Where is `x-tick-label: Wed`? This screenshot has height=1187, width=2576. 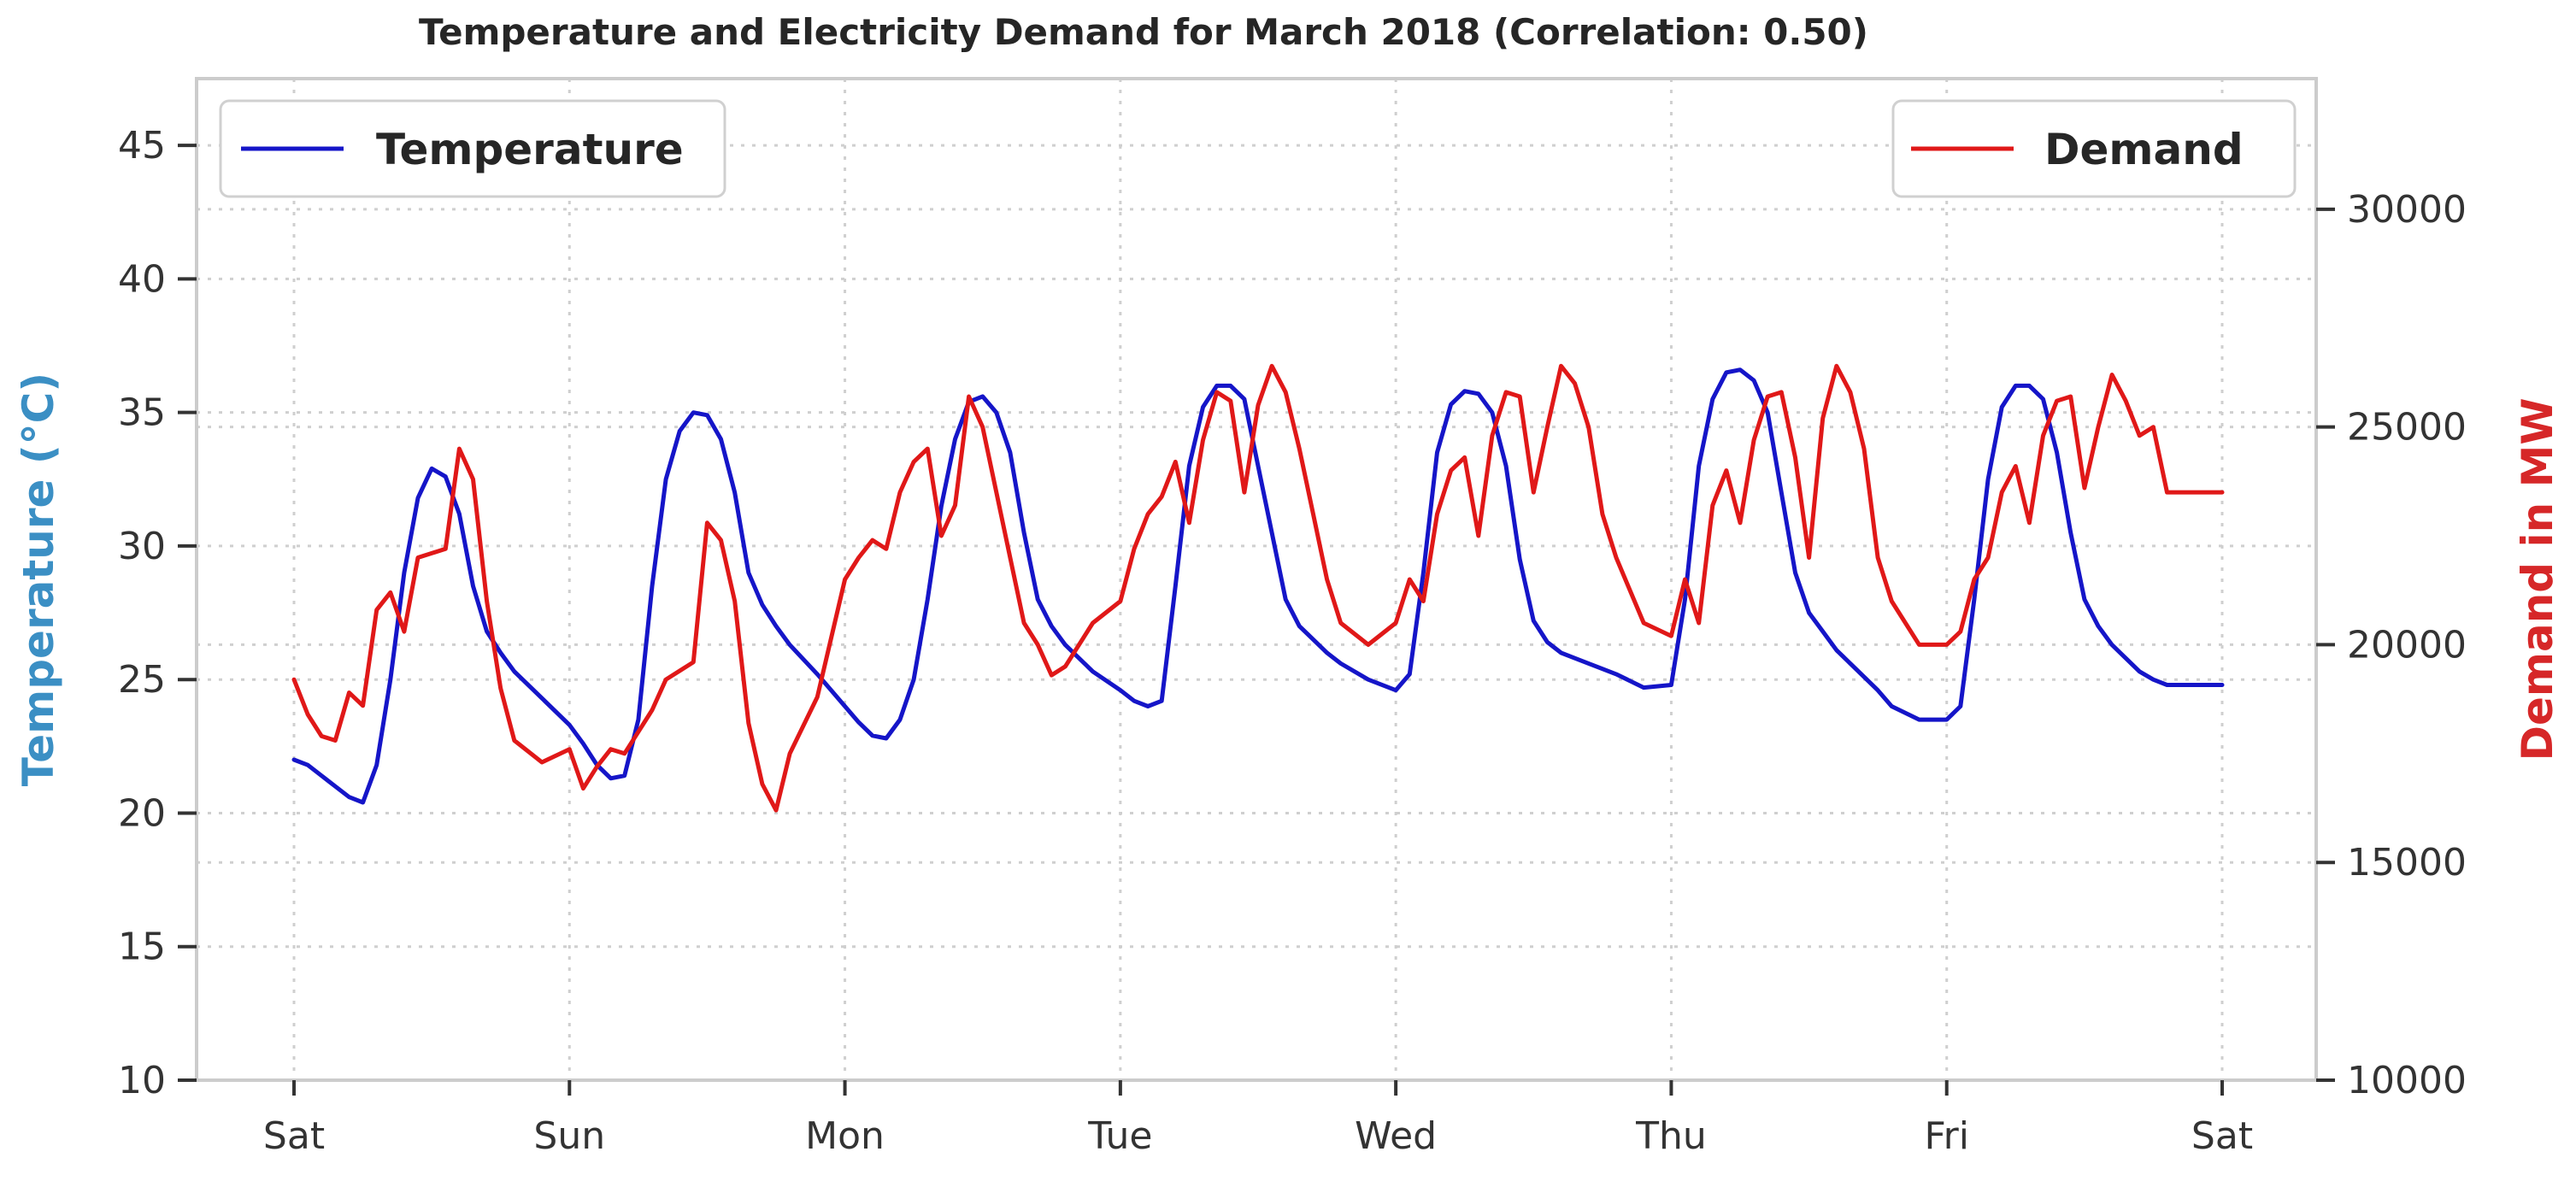 x-tick-label: Wed is located at coordinates (1396, 1136).